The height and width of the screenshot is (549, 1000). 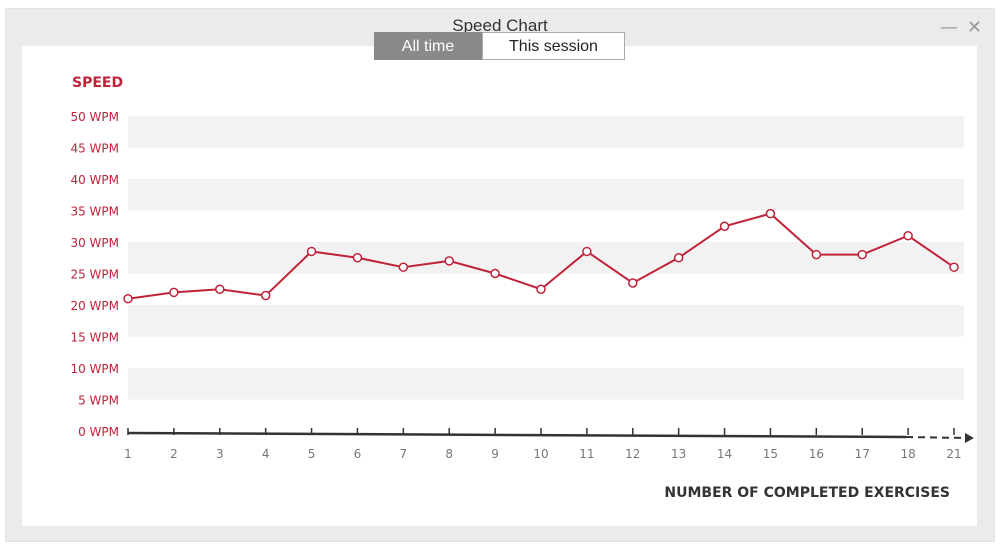 I want to click on y-tick-label: 0 WPM, so click(x=98, y=432).